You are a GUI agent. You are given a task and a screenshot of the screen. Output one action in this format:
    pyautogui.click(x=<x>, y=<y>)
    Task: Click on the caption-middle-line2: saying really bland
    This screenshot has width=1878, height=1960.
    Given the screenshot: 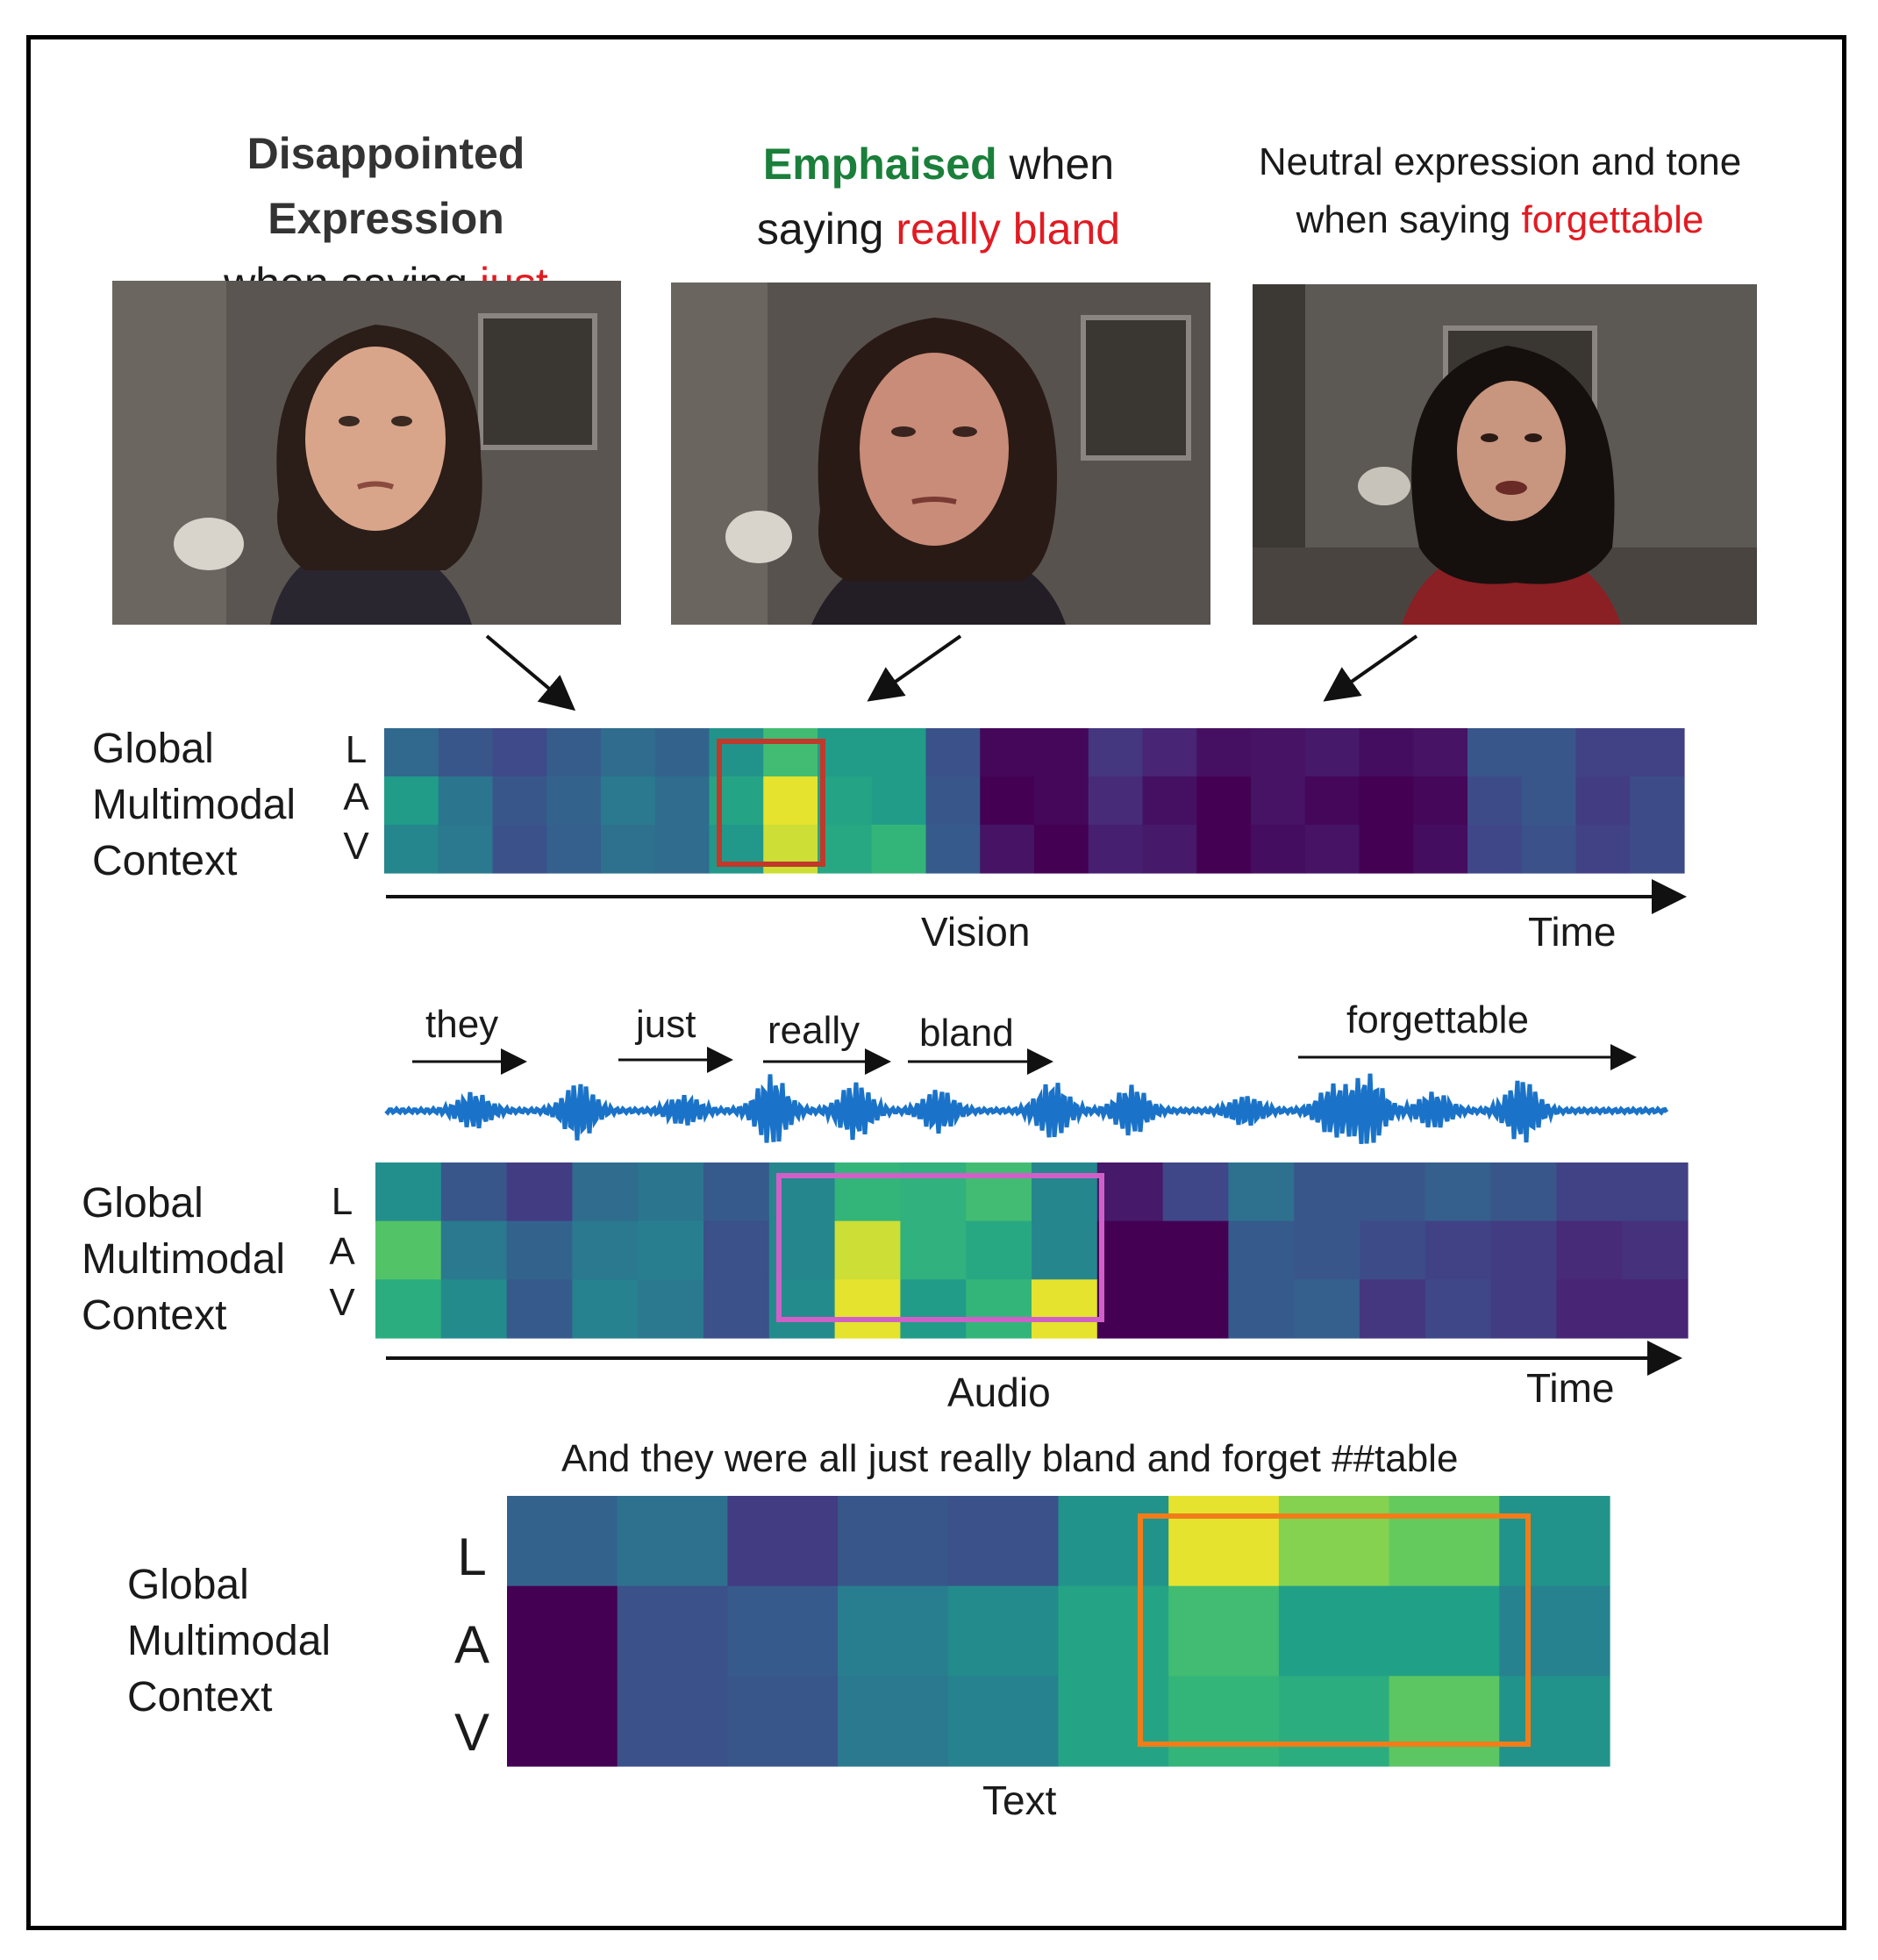 What is the action you would take?
    pyautogui.click(x=938, y=229)
    